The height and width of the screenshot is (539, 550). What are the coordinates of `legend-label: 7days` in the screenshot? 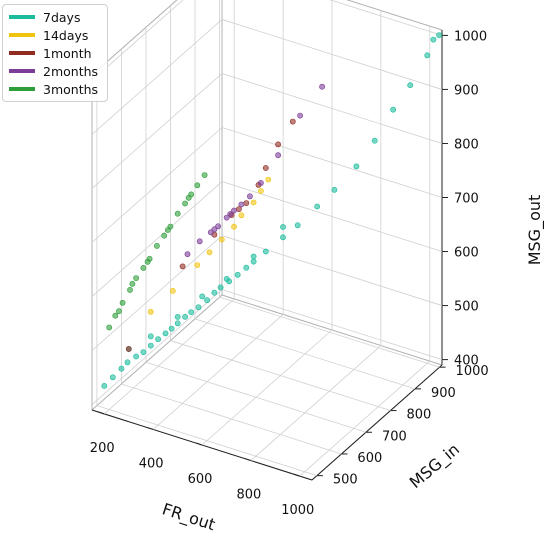 It's located at (62, 17).